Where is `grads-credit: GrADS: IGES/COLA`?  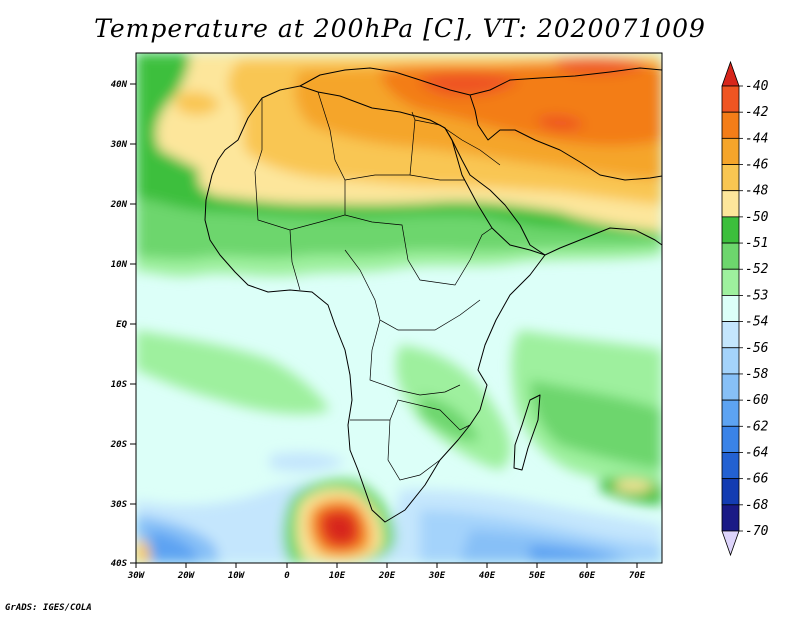
grads-credit: GrADS: IGES/COLA is located at coordinates (48, 608).